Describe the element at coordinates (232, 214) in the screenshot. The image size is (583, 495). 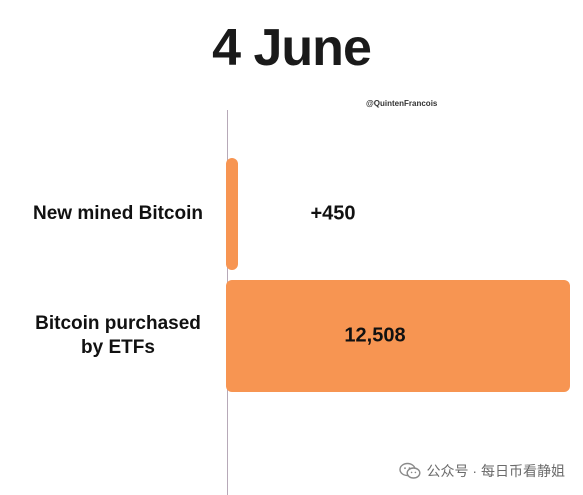
I see `bar-new-mined-bitcoin` at that location.